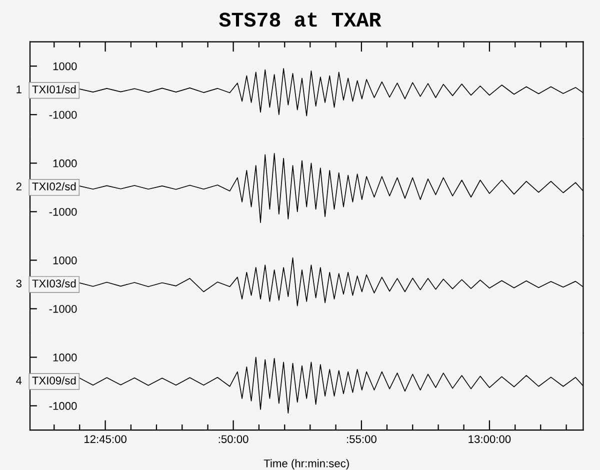 The width and height of the screenshot is (600, 470). Describe the element at coordinates (105, 439) in the screenshot. I see `x-tick-label: 12:45:00` at that location.